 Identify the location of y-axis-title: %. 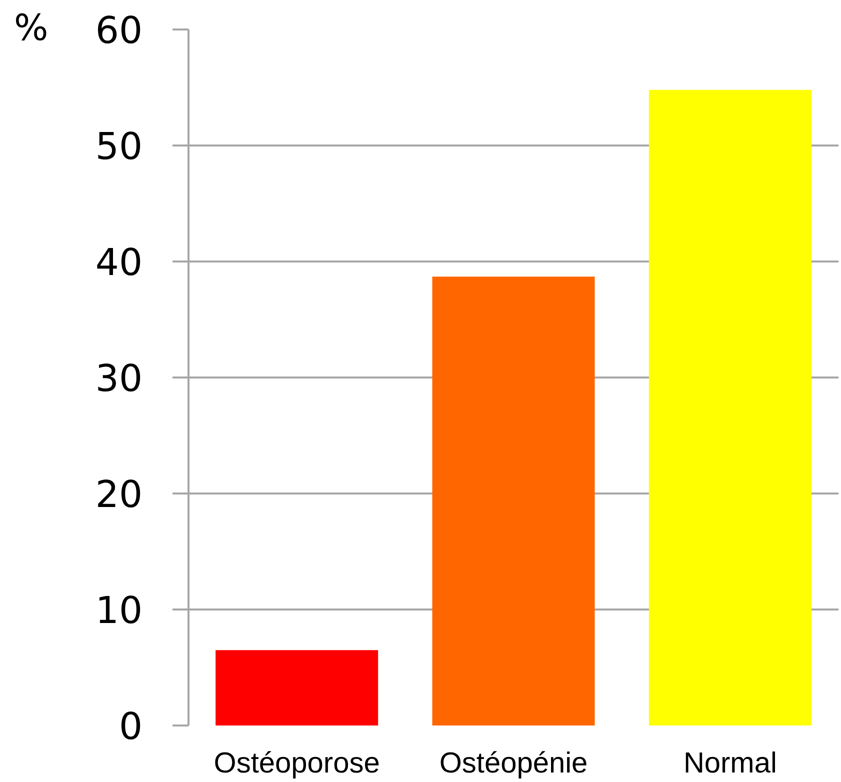
(31, 29).